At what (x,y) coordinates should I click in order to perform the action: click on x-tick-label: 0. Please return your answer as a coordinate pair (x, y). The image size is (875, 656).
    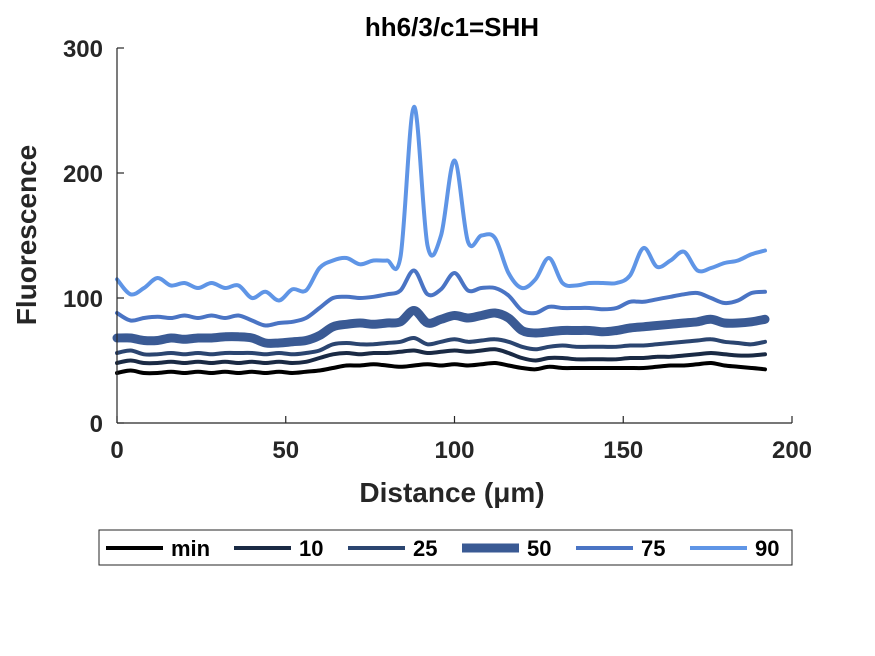
    Looking at the image, I should click on (116, 450).